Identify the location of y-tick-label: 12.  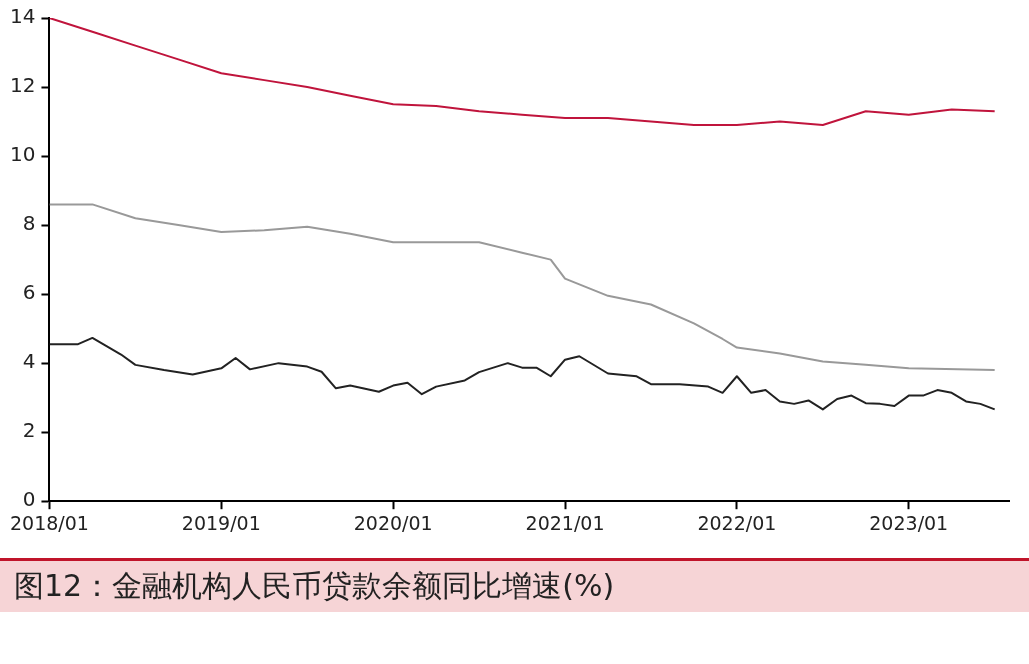
(23, 85).